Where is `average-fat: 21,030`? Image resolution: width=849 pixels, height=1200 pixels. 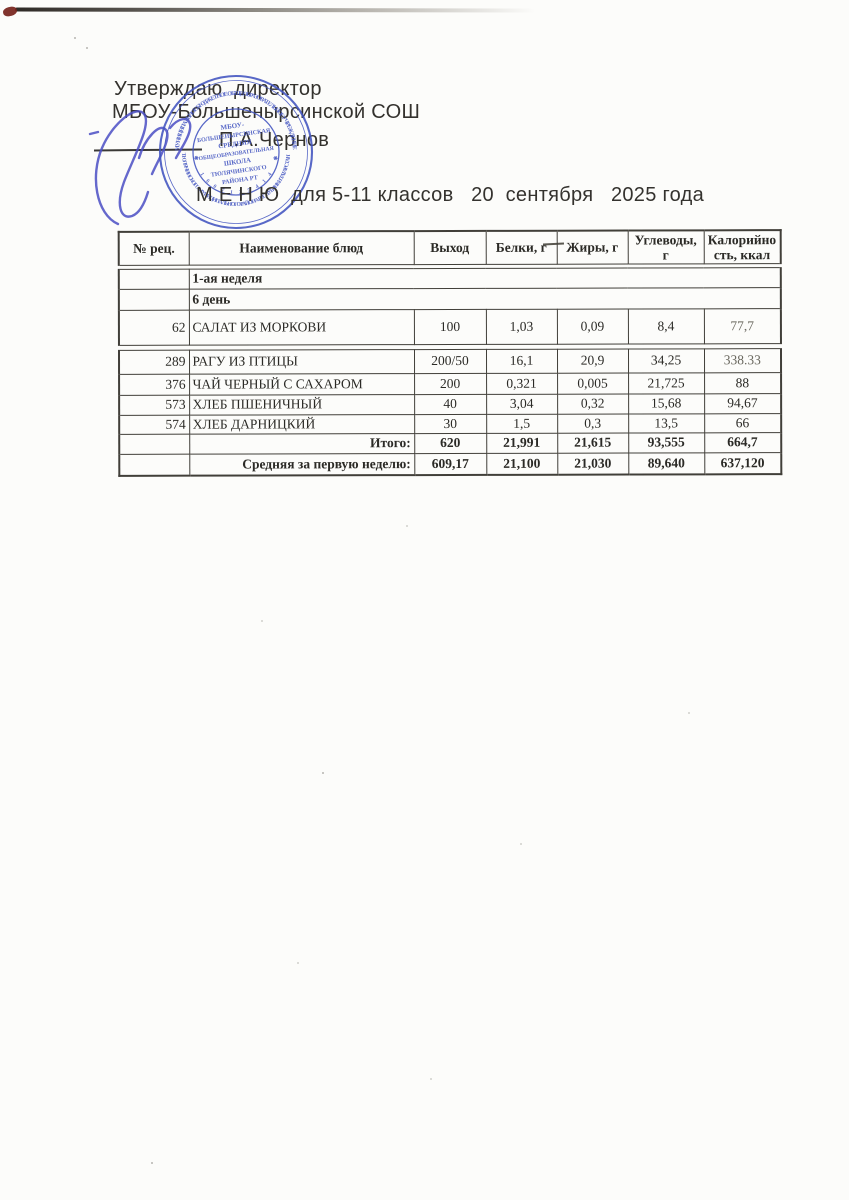
average-fat: 21,030 is located at coordinates (593, 463).